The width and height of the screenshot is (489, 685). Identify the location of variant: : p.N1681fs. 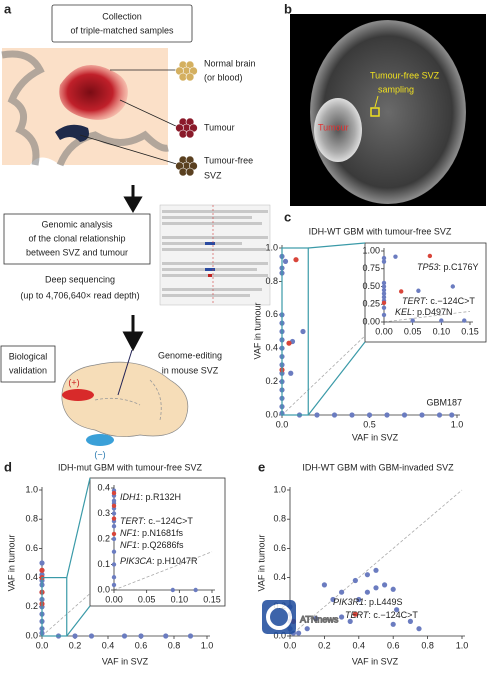
(160, 533).